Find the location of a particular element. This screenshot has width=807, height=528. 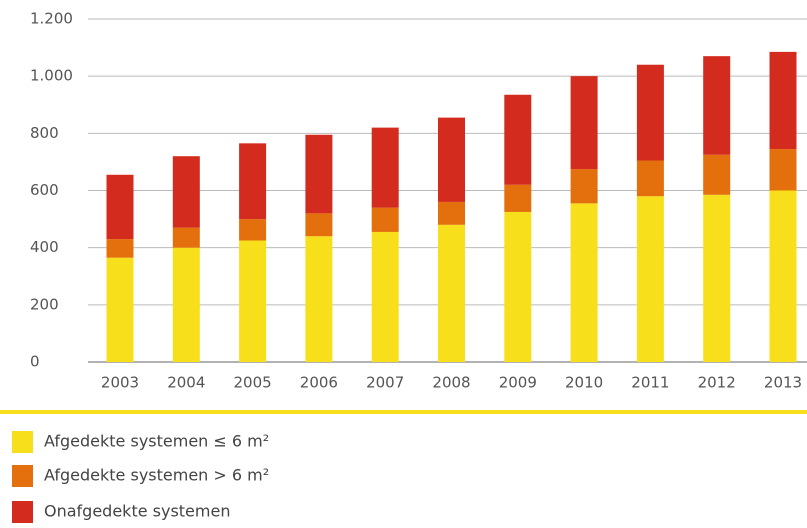

legend-label: Afgedekte systemen ≤ 6 m² is located at coordinates (156, 441).